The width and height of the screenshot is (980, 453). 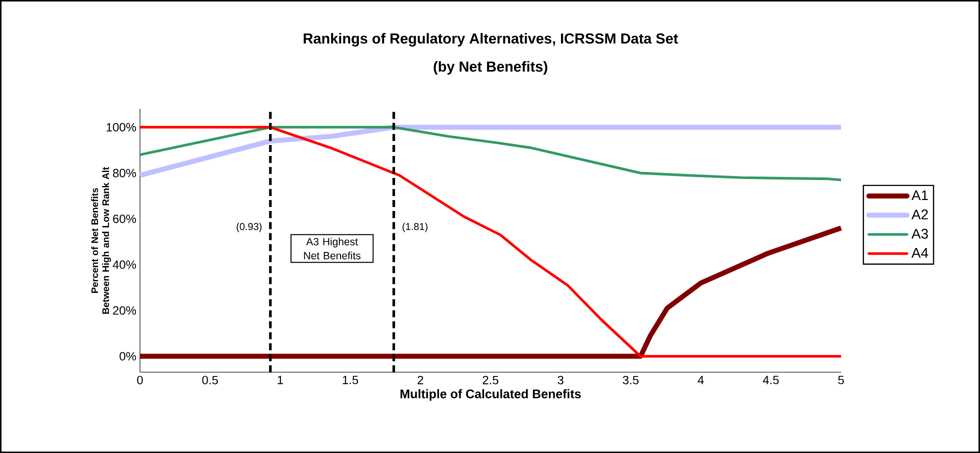 I want to click on legend-label: A1, so click(x=919, y=195).